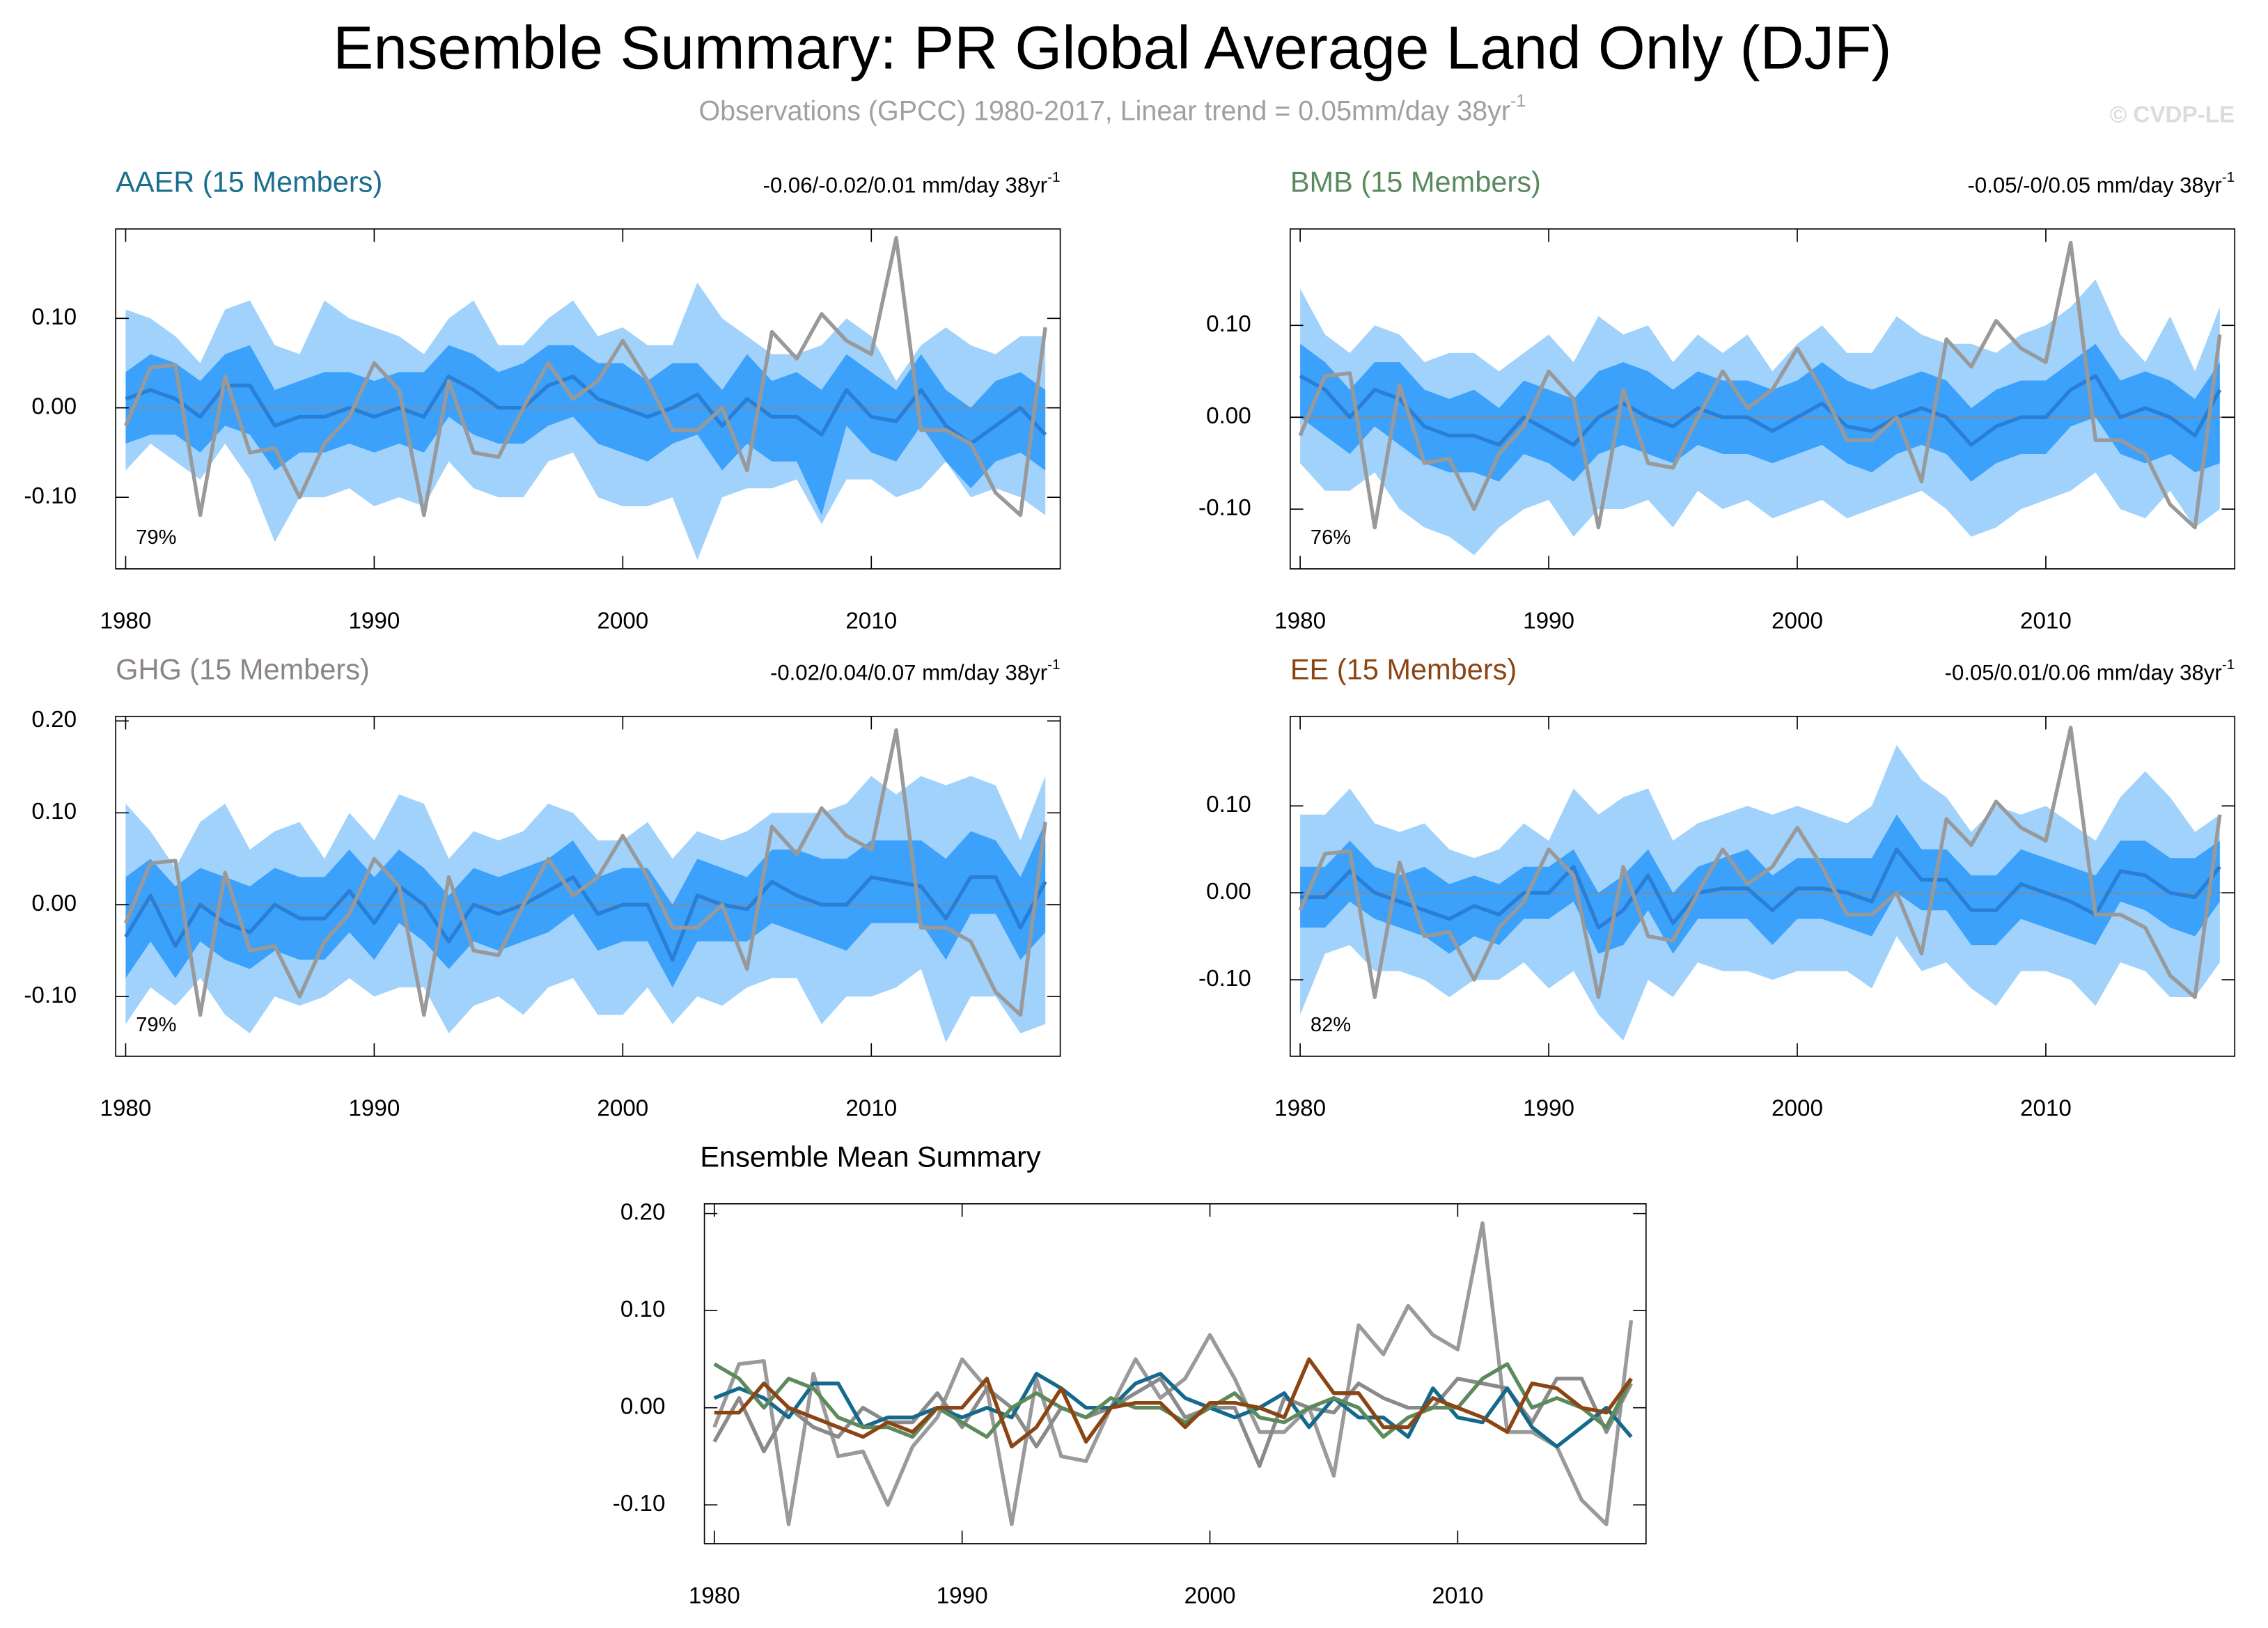  Describe the element at coordinates (1518, 101) in the screenshot. I see `subtitle-superscript: -1` at that location.